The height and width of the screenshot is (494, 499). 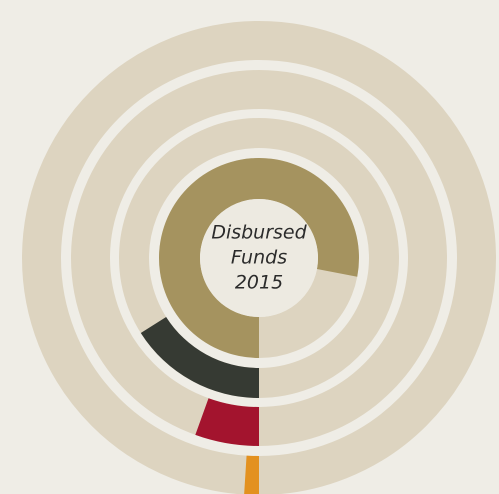 I want to click on center-circle, so click(x=259, y=258).